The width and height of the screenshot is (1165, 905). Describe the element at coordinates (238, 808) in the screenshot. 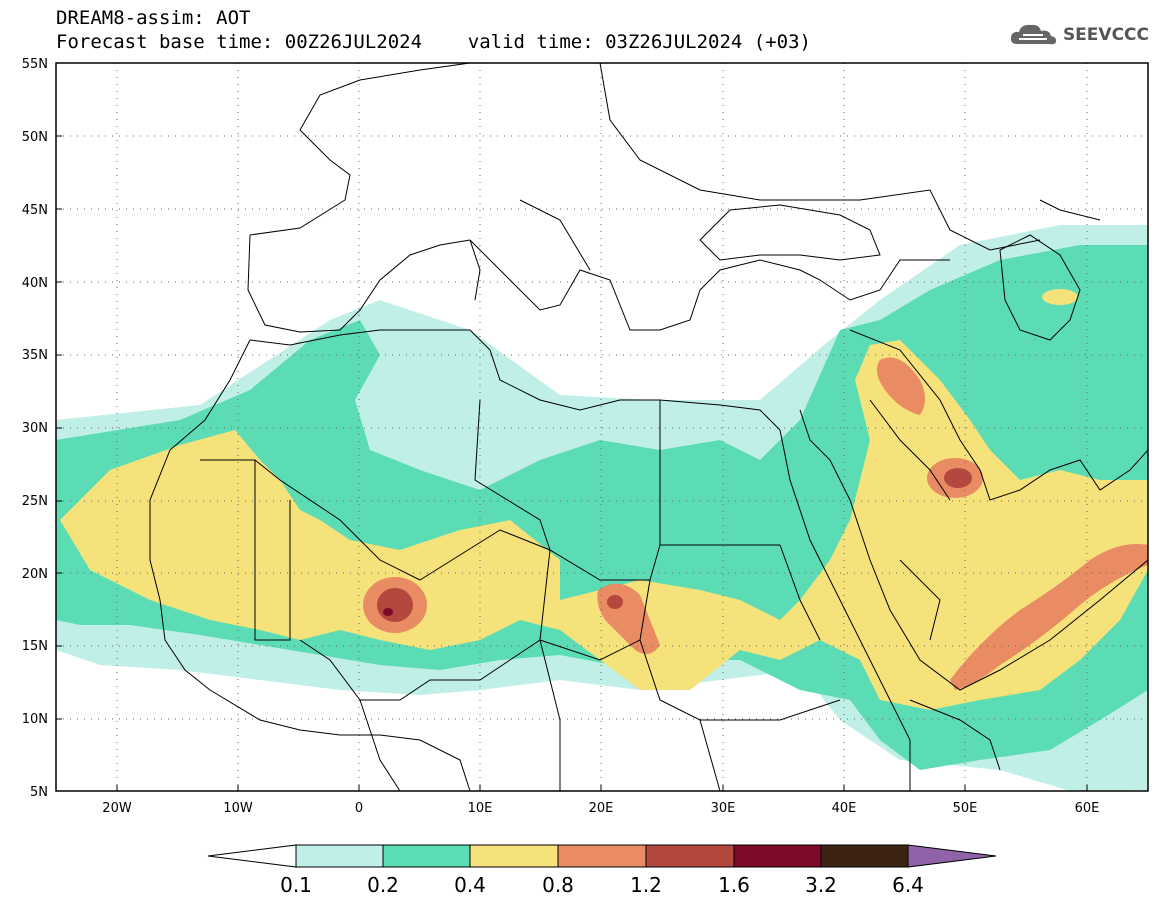

I see `lon-label: 10W` at that location.